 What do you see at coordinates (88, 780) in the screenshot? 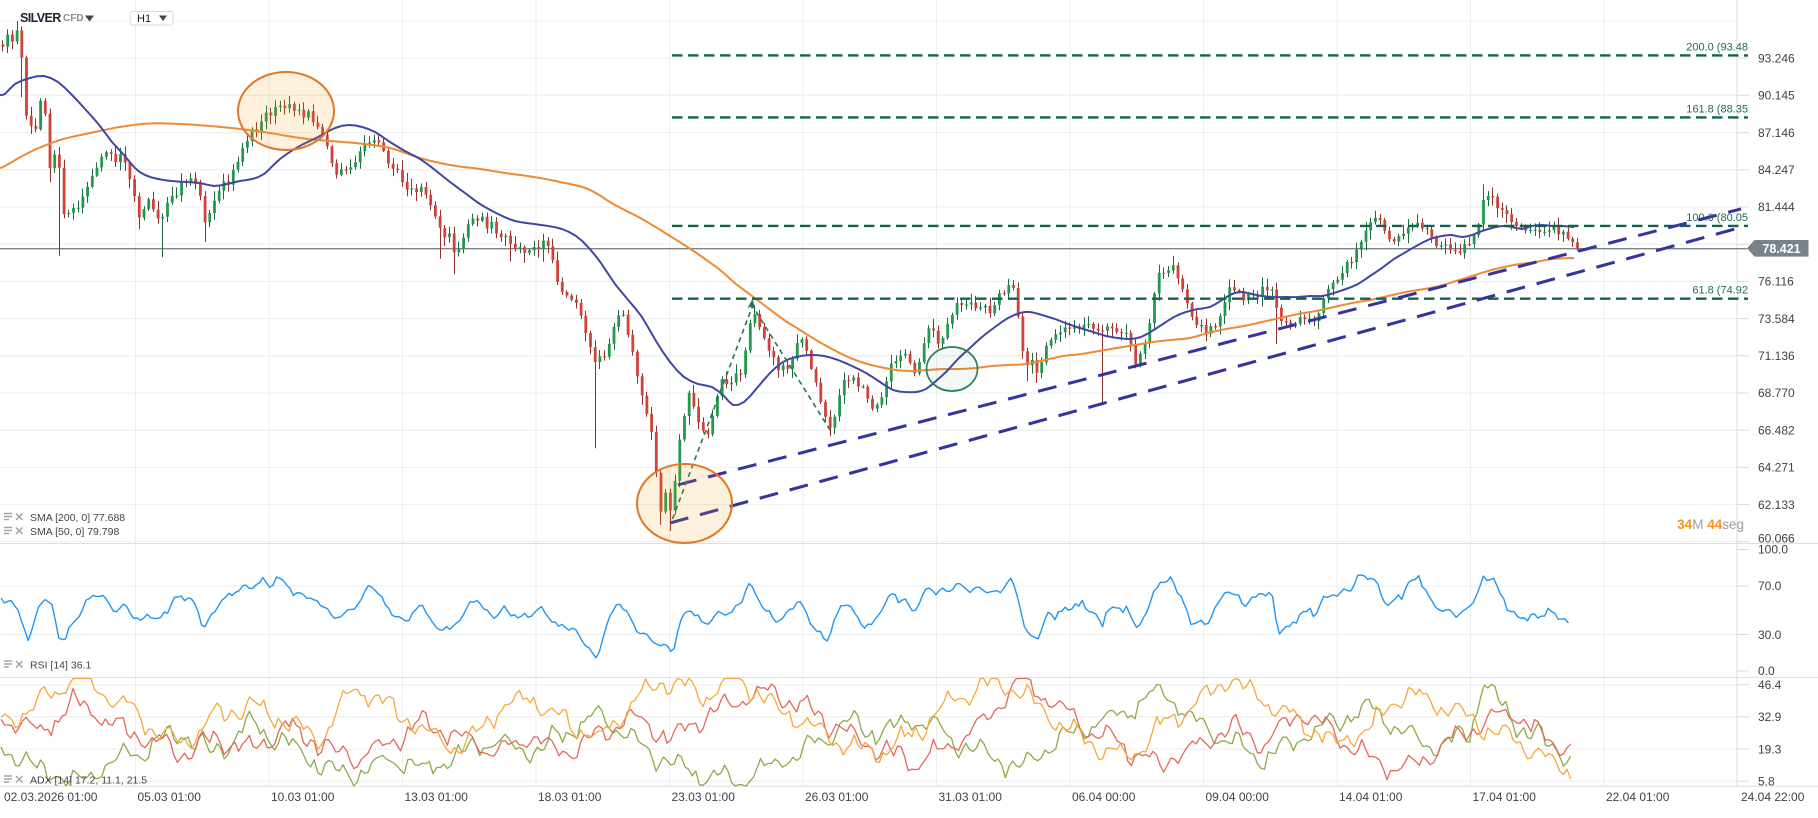
I see `svg-text: ADX [14] 17.2, 11.1, 21.5` at bounding box center [88, 780].